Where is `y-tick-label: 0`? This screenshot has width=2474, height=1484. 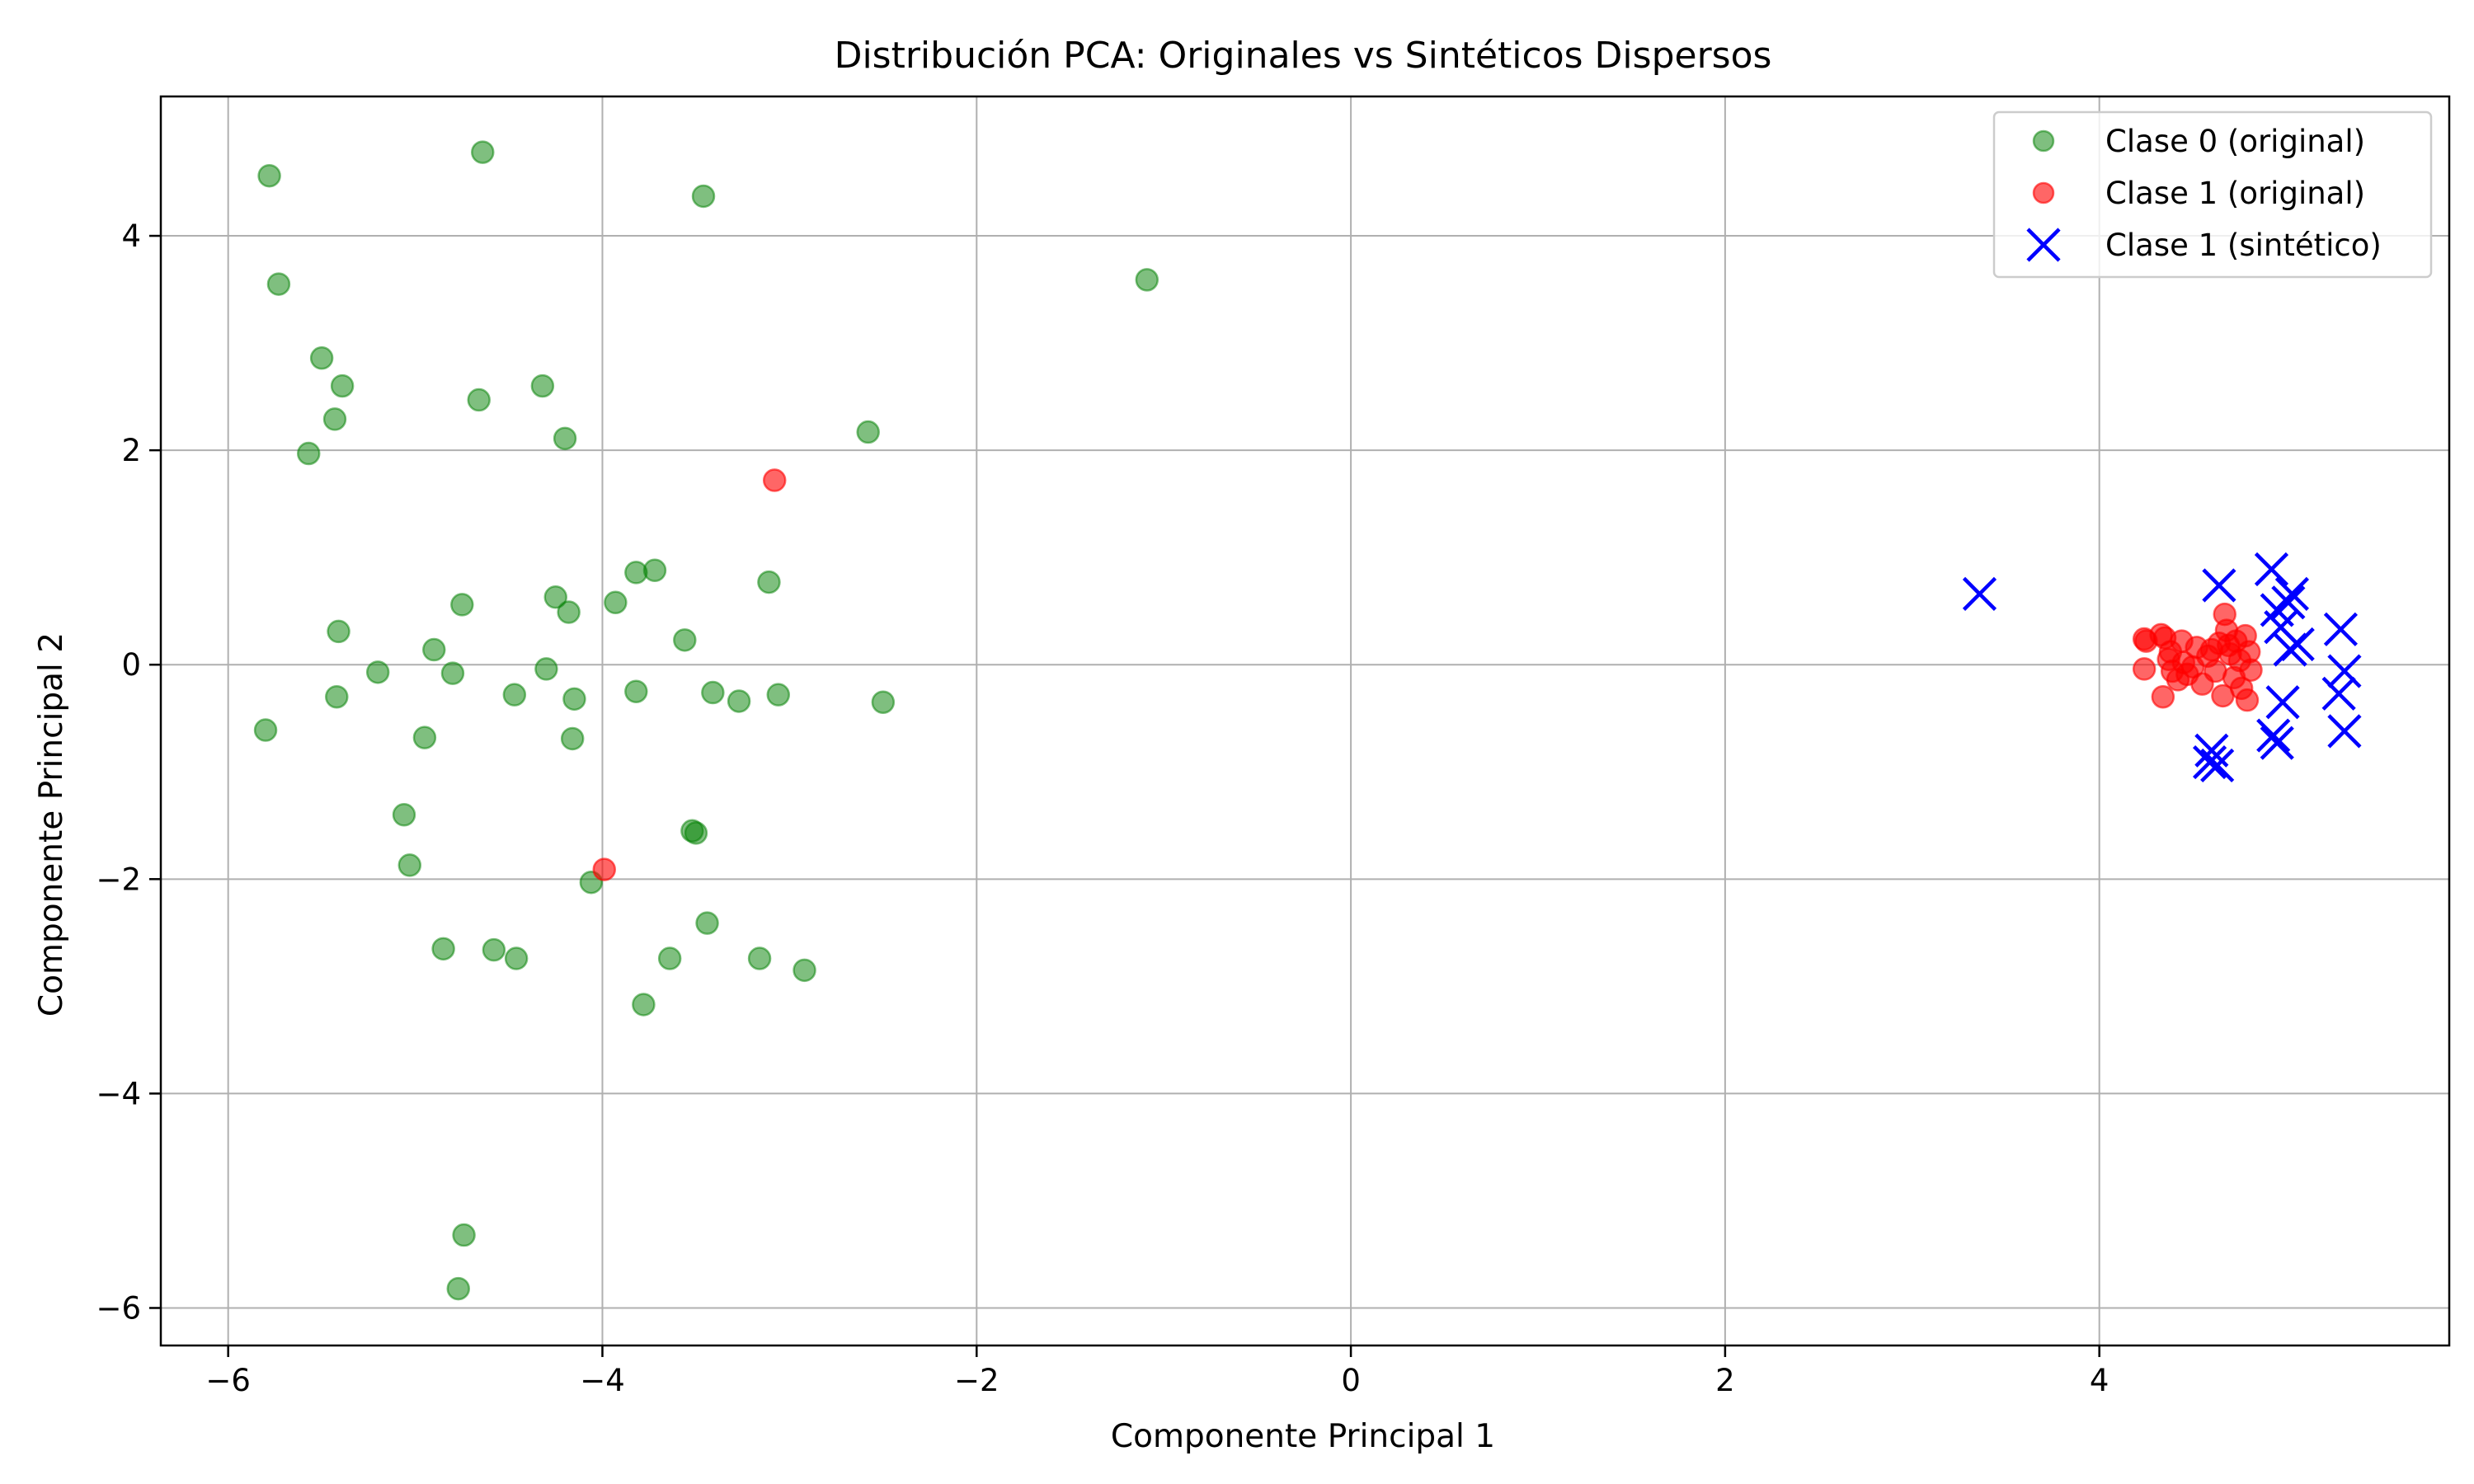 y-tick-label: 0 is located at coordinates (131, 665).